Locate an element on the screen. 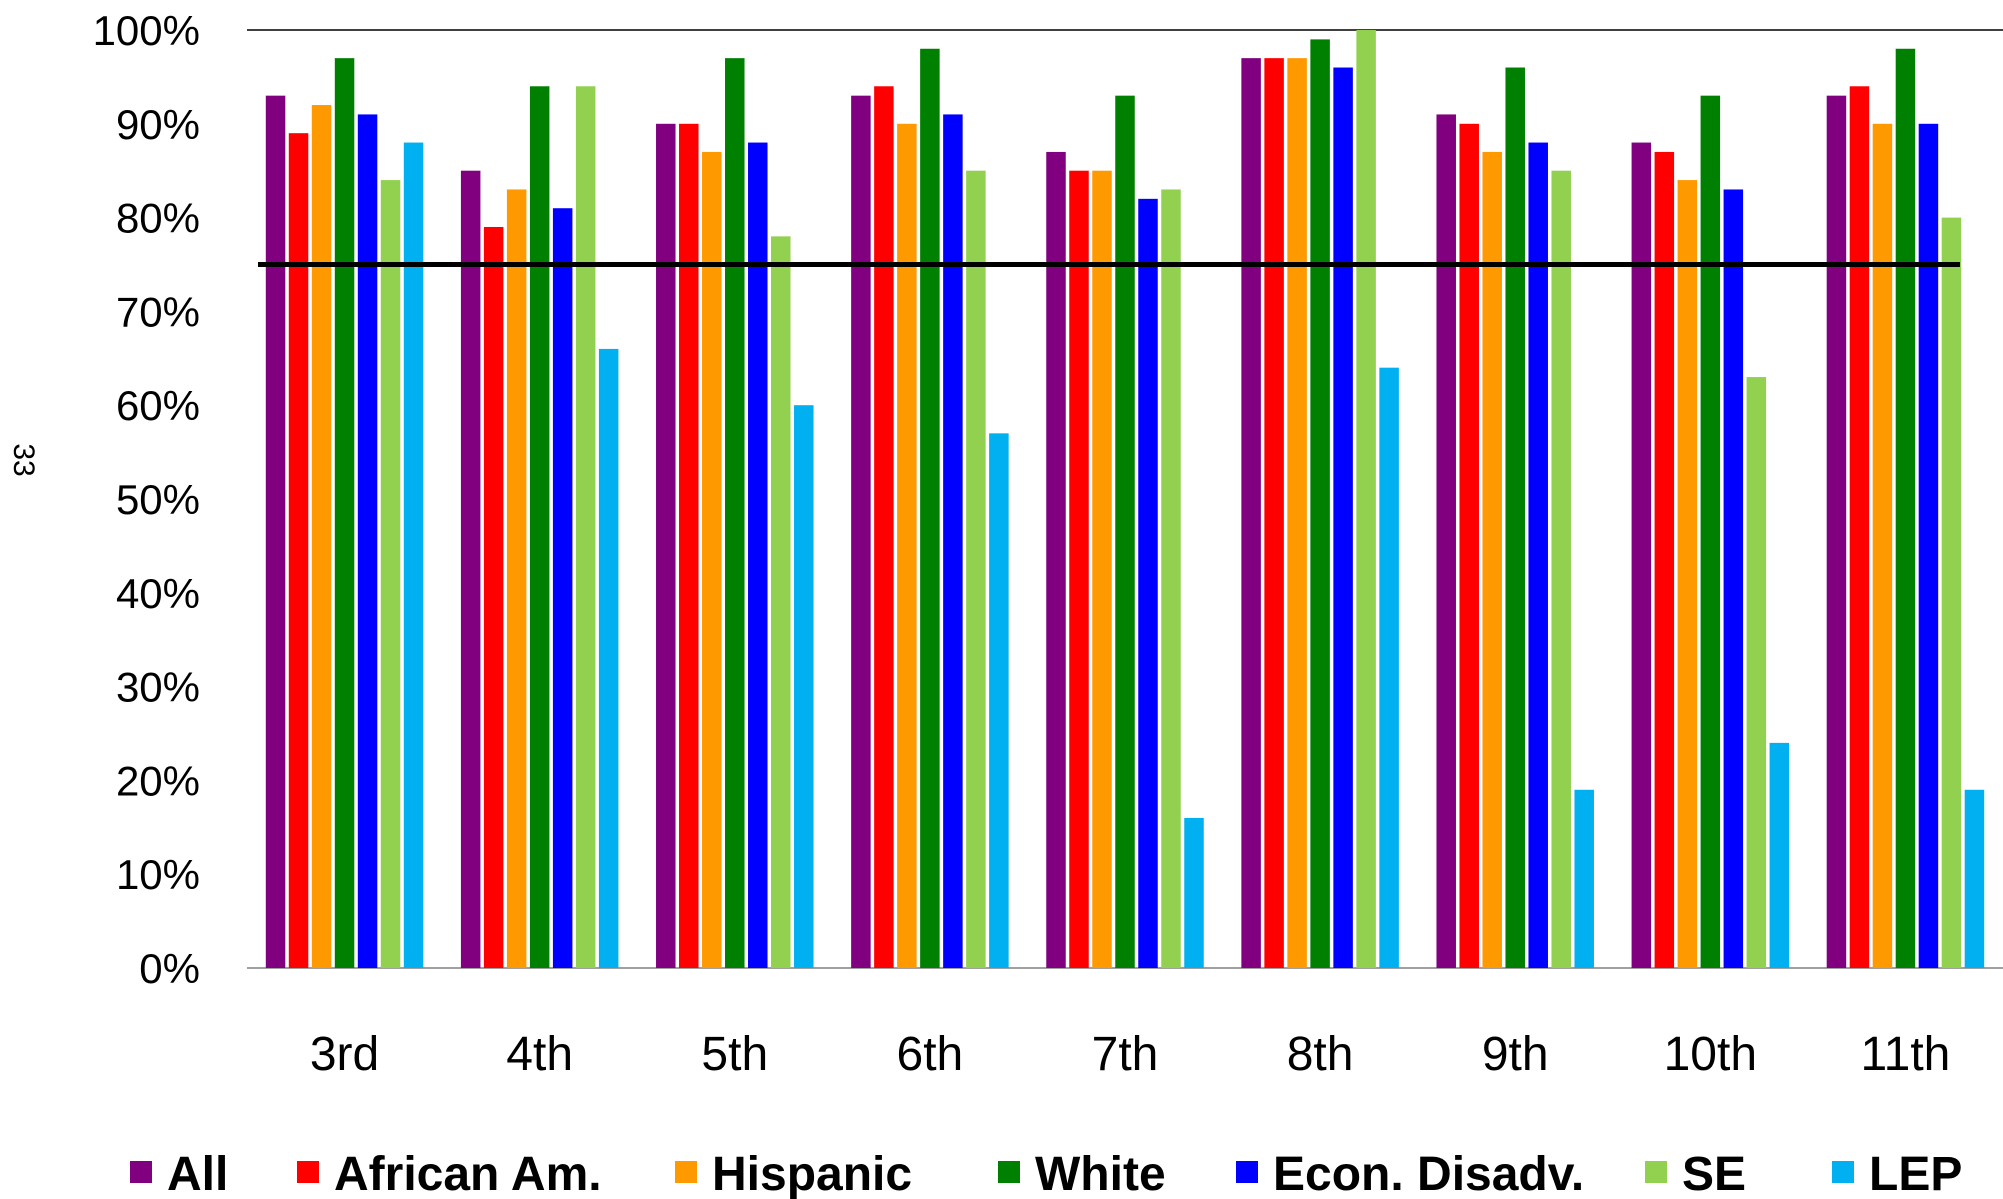  y-tick-label: 10% is located at coordinates (158, 874).